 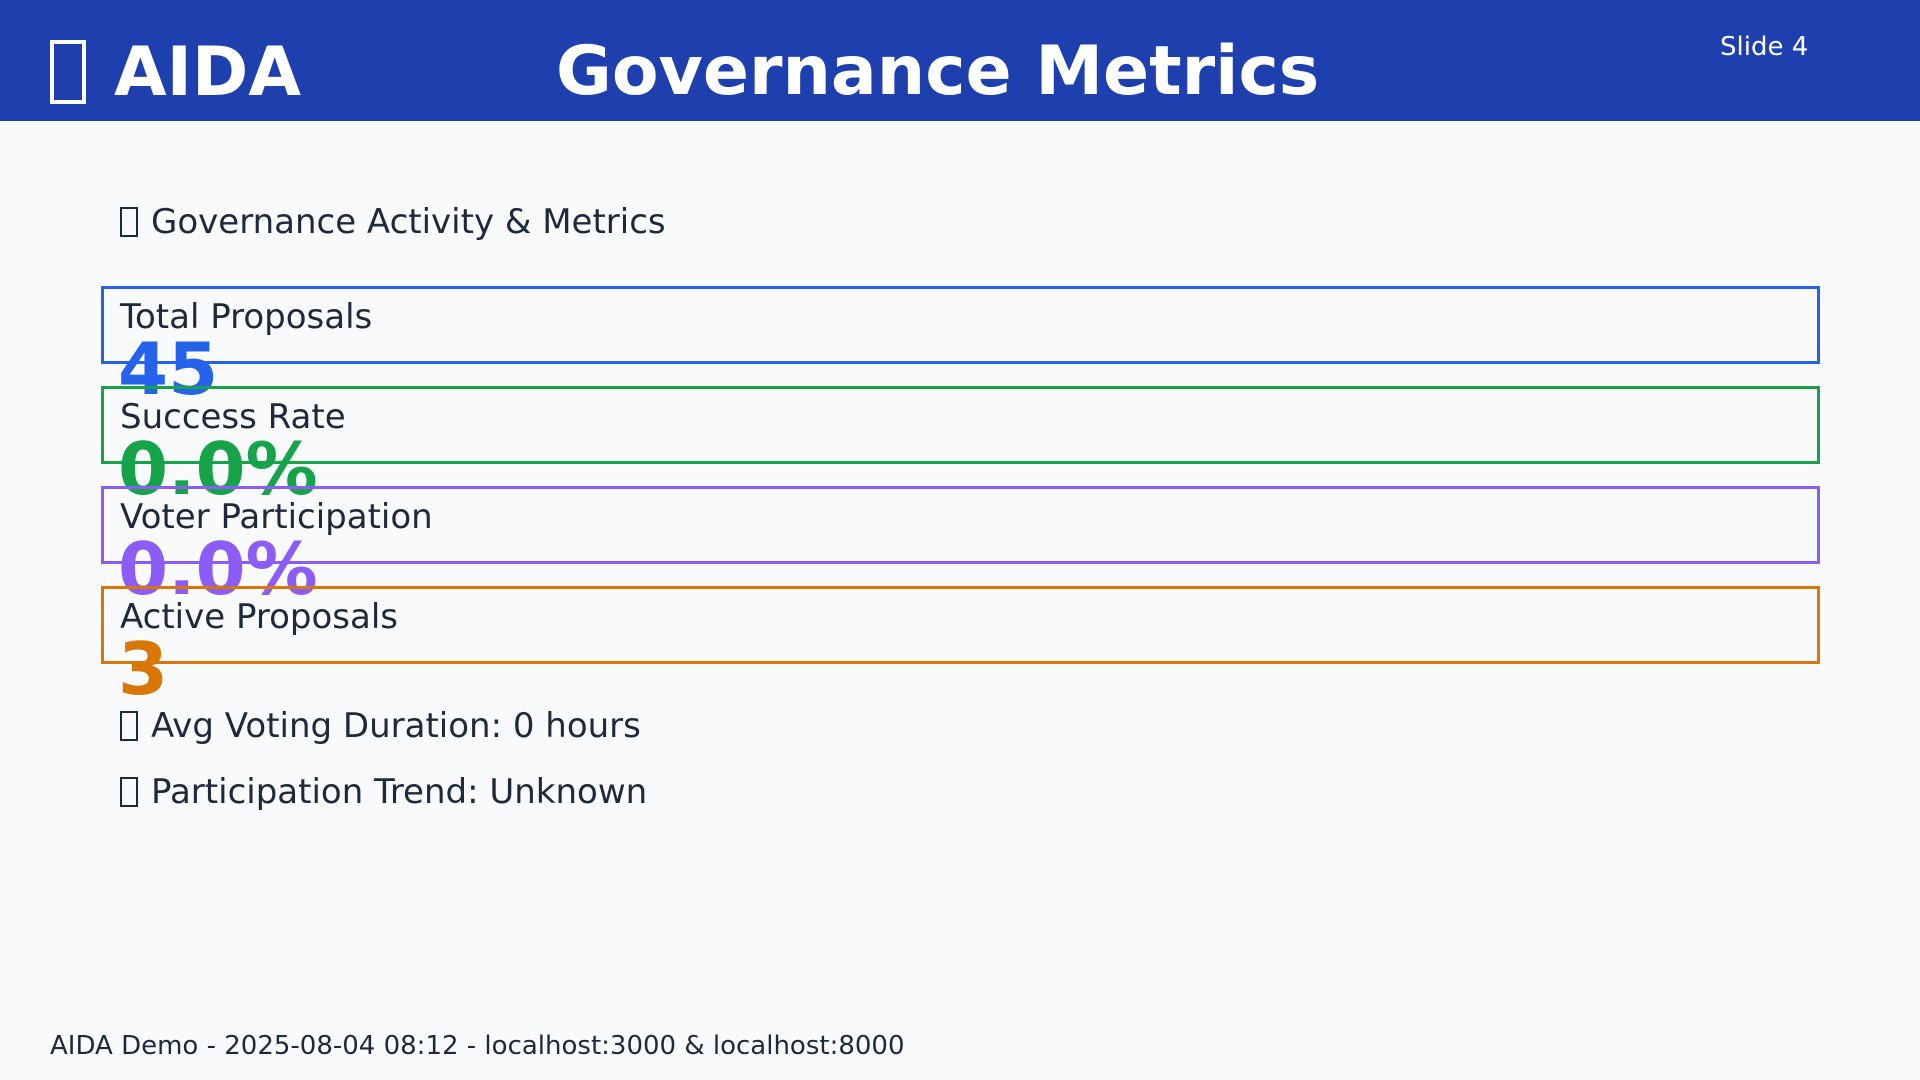 I want to click on metric-value: 45, so click(x=168, y=369).